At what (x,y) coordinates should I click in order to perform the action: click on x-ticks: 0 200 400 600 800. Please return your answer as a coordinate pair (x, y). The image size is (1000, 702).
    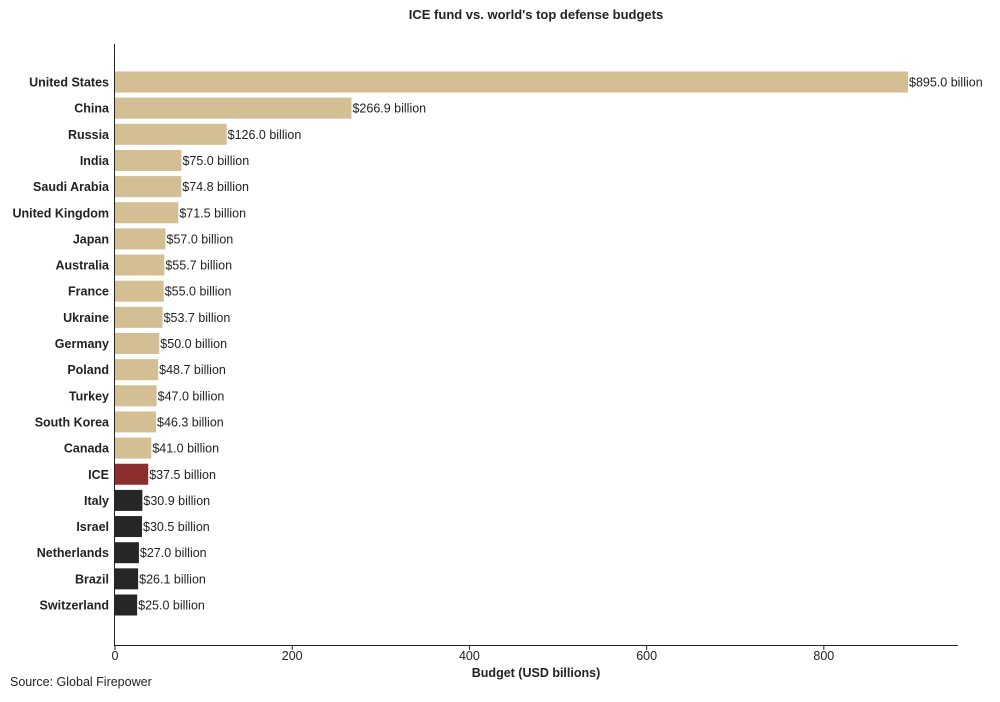
    Looking at the image, I should click on (473, 654).